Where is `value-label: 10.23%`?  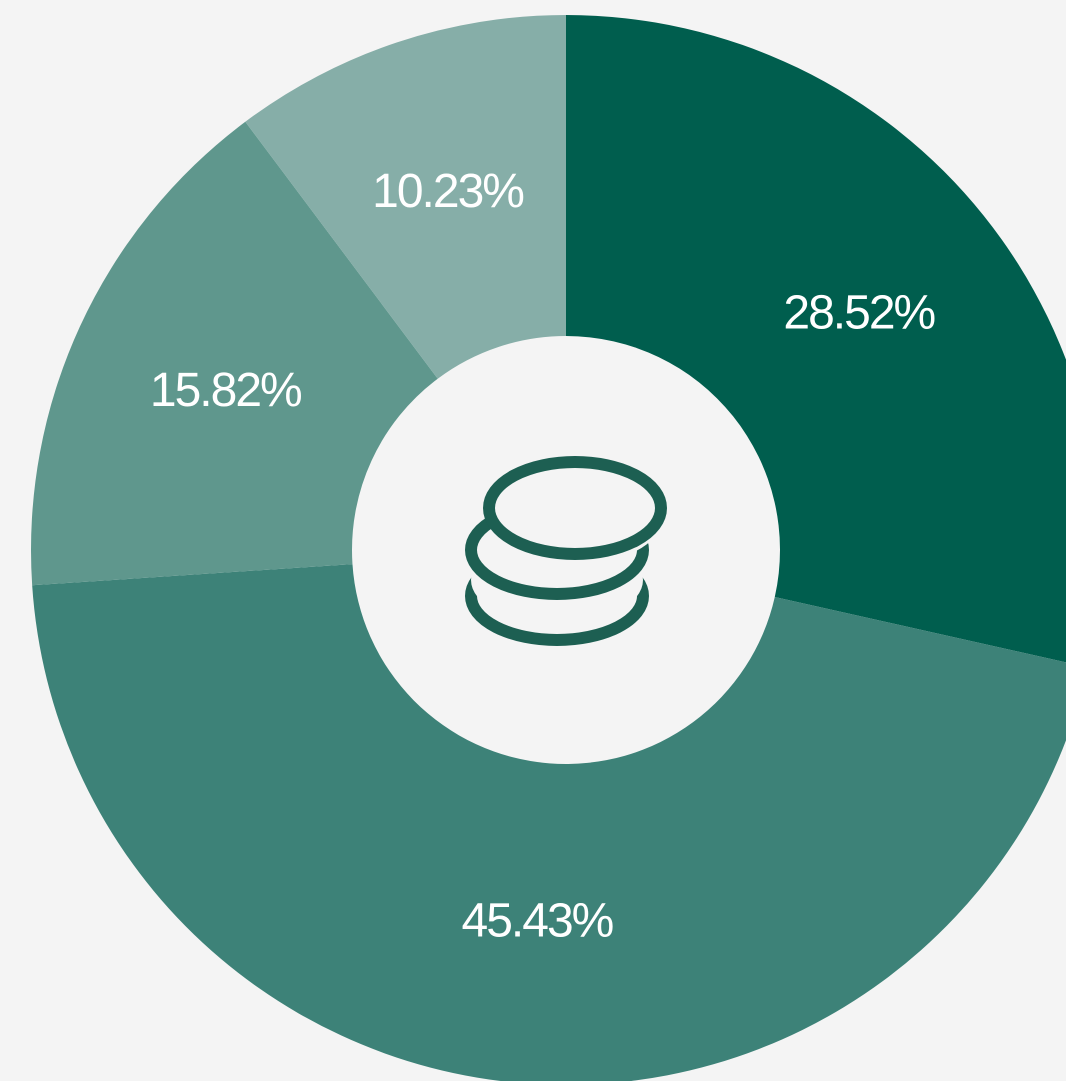
value-label: 10.23% is located at coordinates (447, 191).